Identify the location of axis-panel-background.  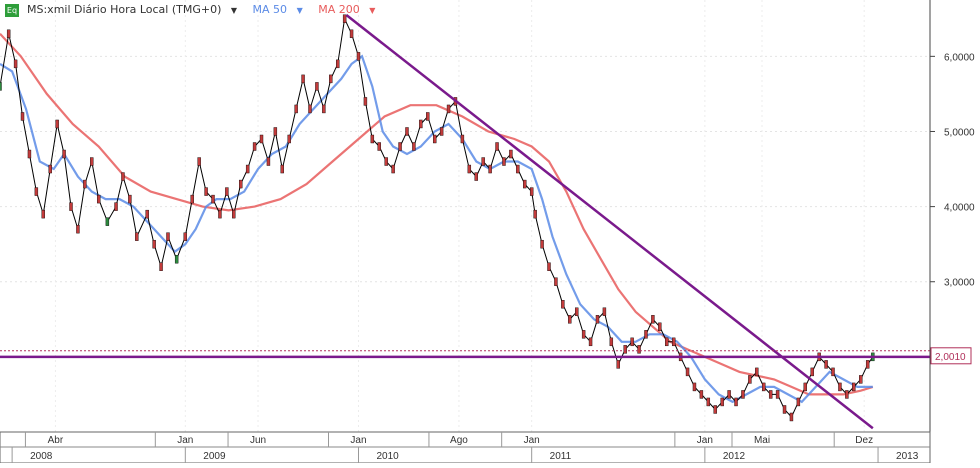
(955, 231).